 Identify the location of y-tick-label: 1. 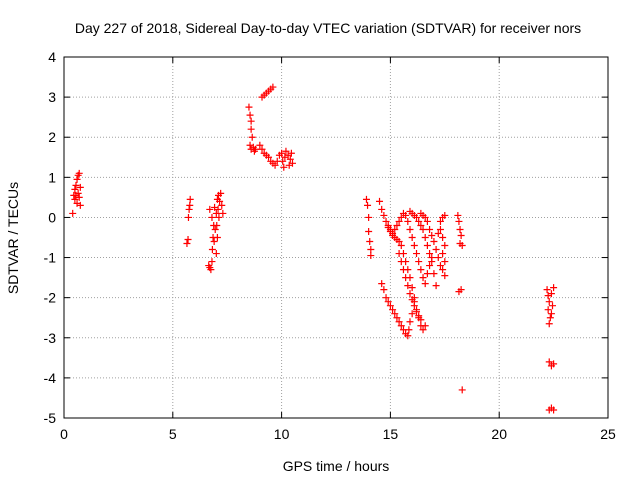
(52, 177).